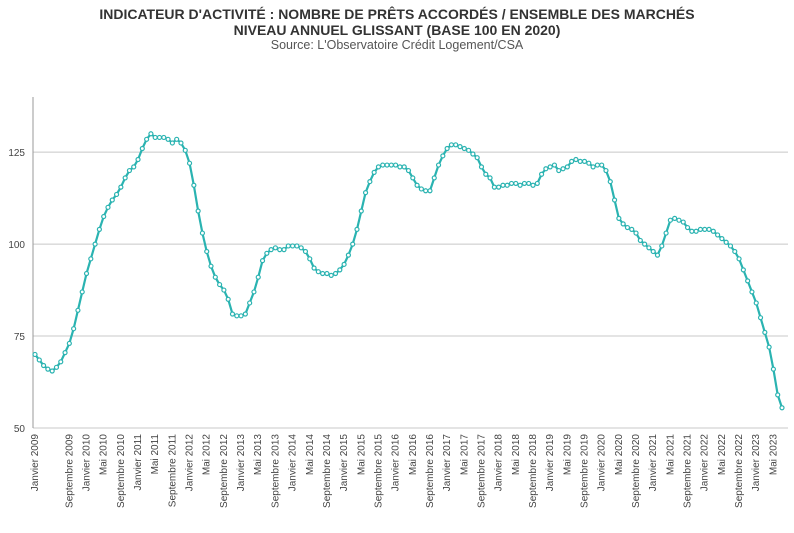  What do you see at coordinates (756, 463) in the screenshot?
I see `x-tick-label: Janvier 2023` at bounding box center [756, 463].